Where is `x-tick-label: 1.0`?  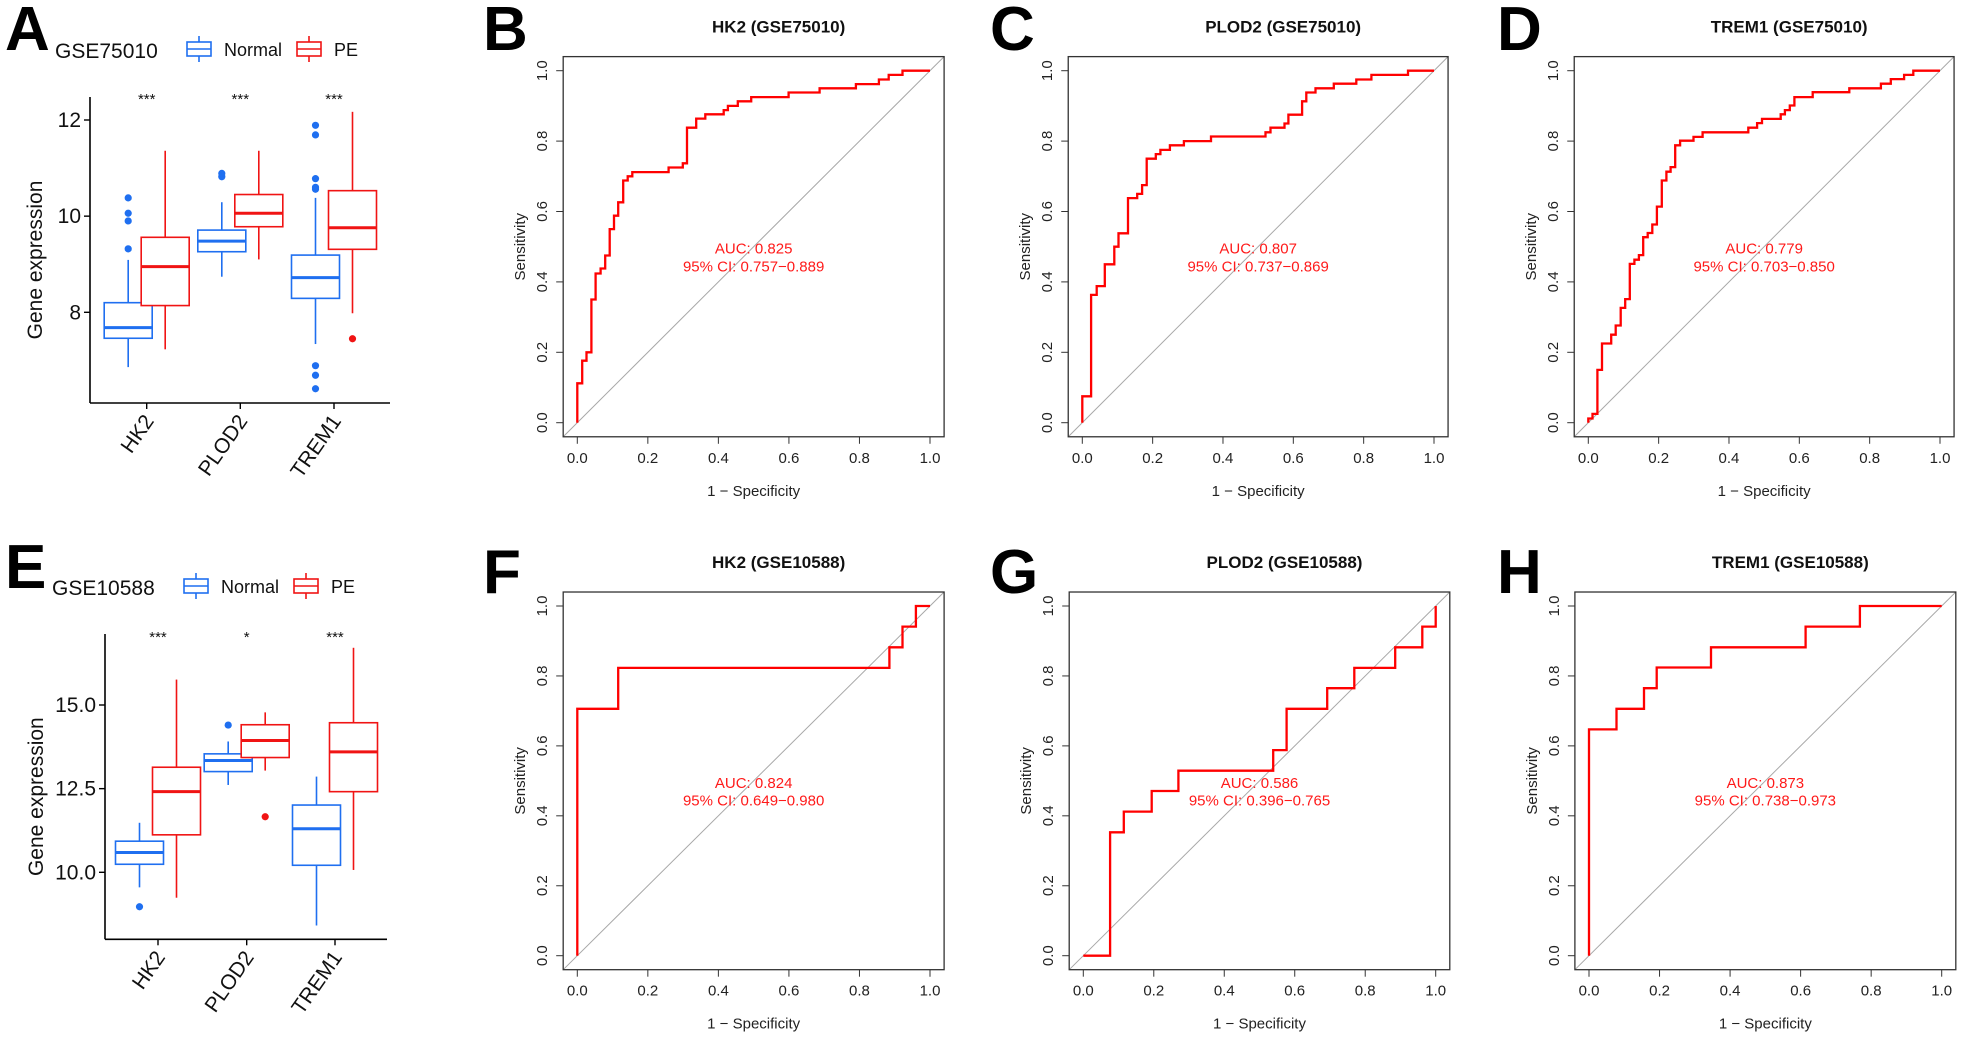 x-tick-label: 1.0 is located at coordinates (930, 991).